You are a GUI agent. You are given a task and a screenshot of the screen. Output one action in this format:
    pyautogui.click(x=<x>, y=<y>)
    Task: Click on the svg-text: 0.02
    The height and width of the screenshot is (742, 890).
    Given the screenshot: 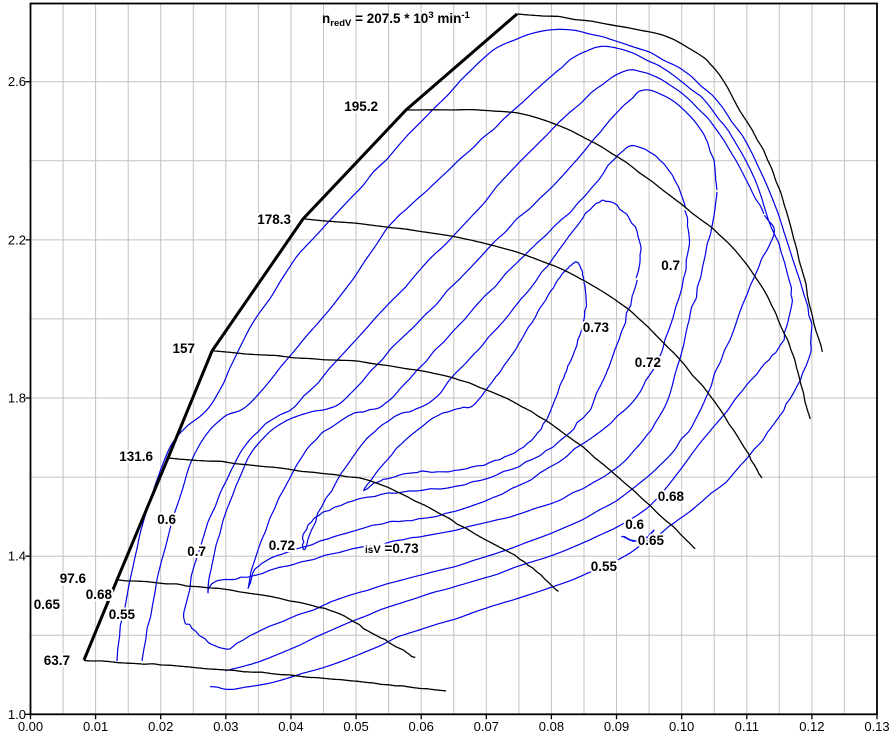 What is the action you would take?
    pyautogui.click(x=160, y=726)
    